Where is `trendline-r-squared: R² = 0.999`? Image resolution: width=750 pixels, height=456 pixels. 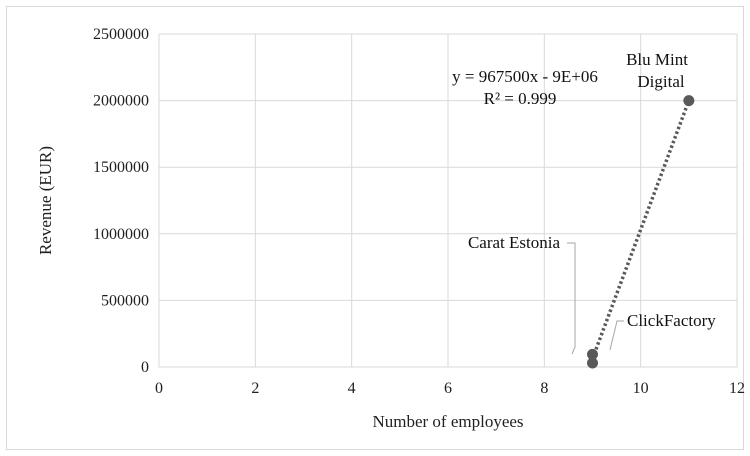 trendline-r-squared: R² = 0.999 is located at coordinates (520, 98).